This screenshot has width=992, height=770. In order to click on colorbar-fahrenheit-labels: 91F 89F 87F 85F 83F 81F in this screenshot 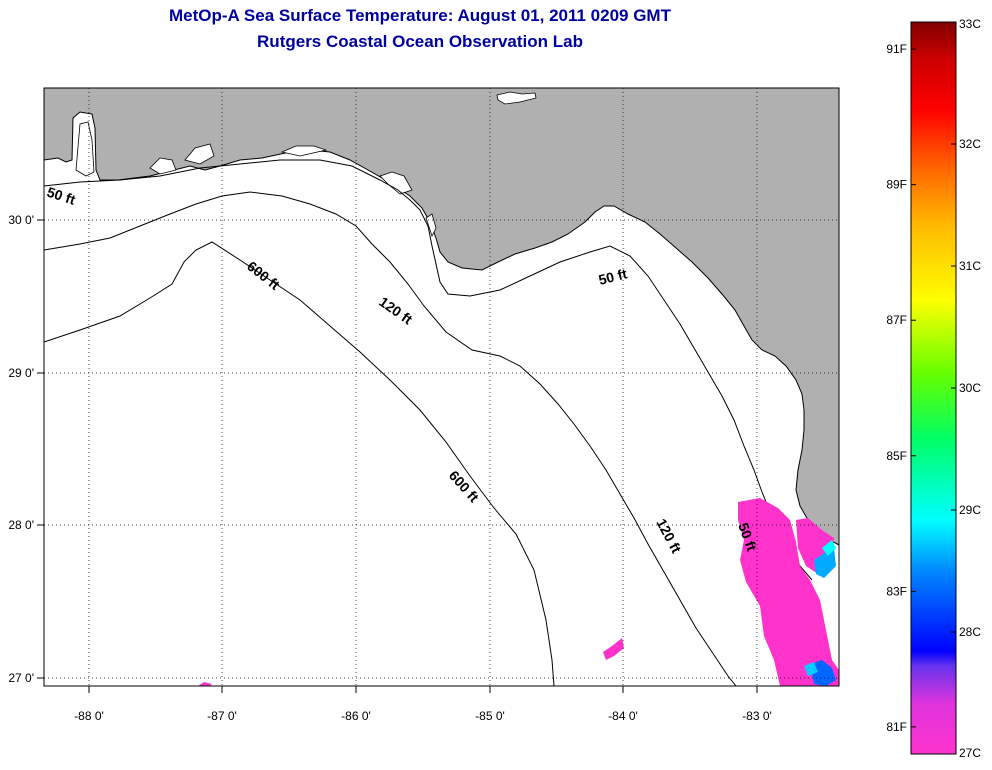, I will do `click(896, 388)`.